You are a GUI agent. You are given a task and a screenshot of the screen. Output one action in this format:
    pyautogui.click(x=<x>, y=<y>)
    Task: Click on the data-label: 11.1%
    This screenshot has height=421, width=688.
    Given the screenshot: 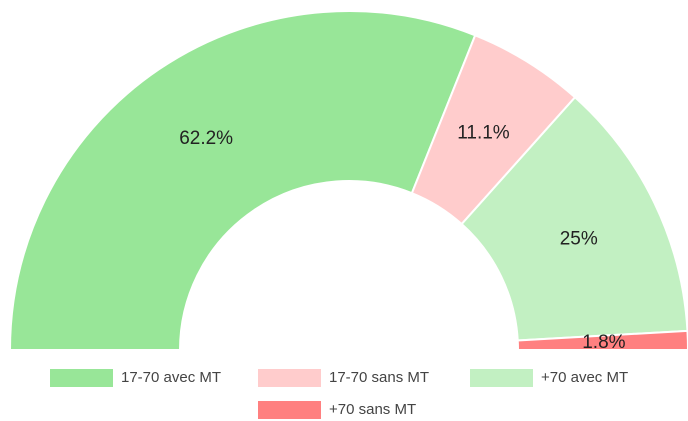 What is the action you would take?
    pyautogui.click(x=483, y=132)
    